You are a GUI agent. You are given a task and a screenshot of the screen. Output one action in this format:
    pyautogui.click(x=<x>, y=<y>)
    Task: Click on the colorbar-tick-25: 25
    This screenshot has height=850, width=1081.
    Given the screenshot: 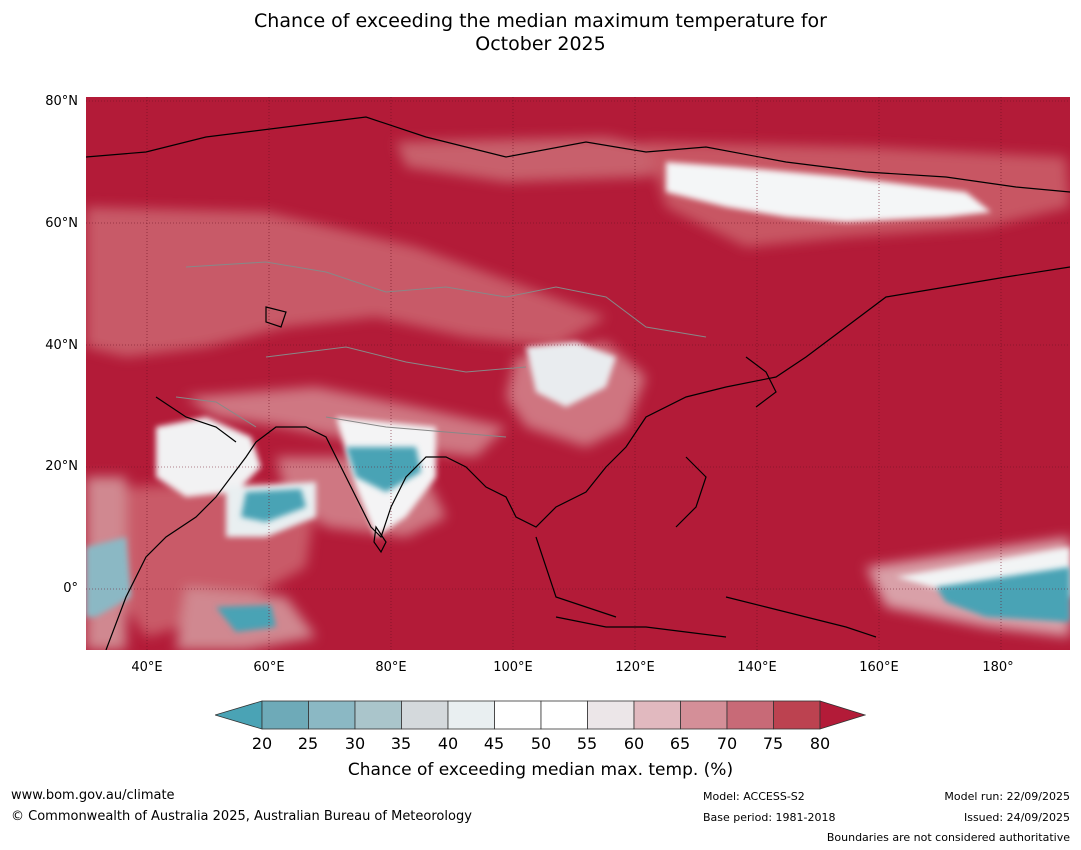 What is the action you would take?
    pyautogui.click(x=308, y=743)
    